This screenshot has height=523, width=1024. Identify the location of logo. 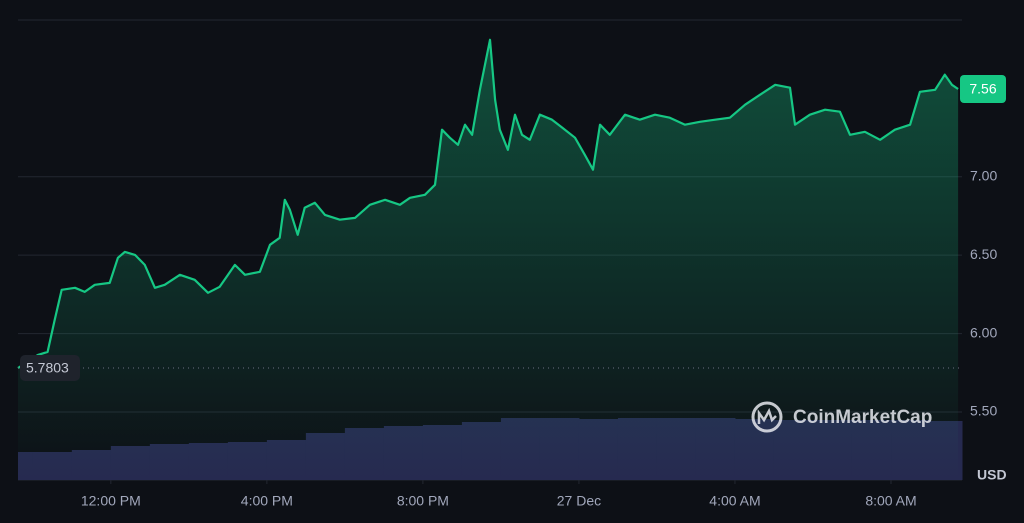
(767, 417).